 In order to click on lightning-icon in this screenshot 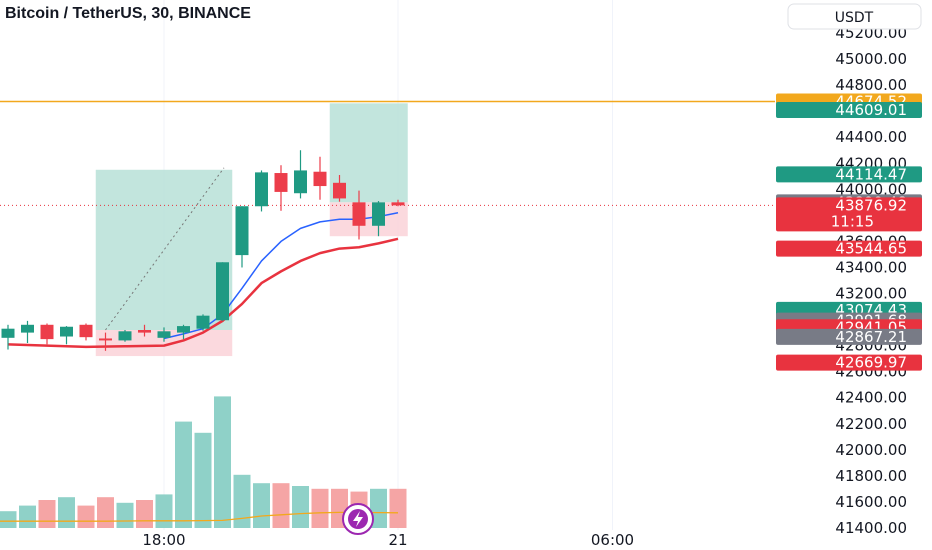, I will do `click(358, 519)`.